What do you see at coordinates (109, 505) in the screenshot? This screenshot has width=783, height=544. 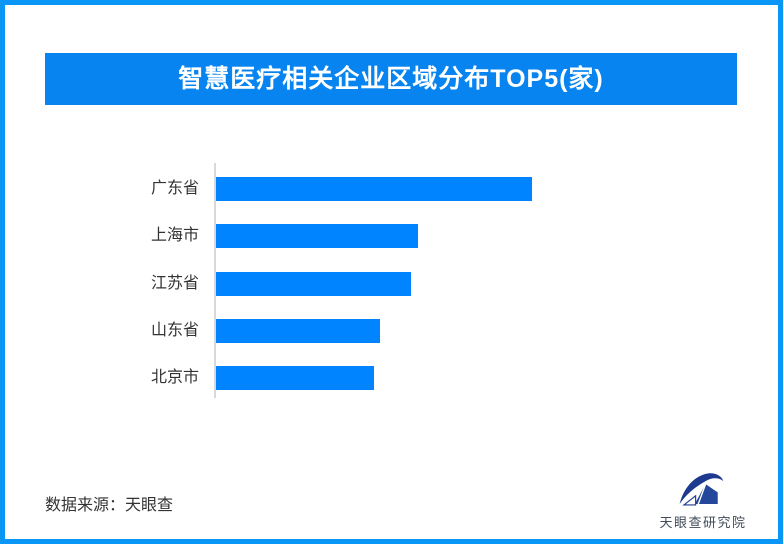 I see `data-source-text: 数据来源：天眼查` at bounding box center [109, 505].